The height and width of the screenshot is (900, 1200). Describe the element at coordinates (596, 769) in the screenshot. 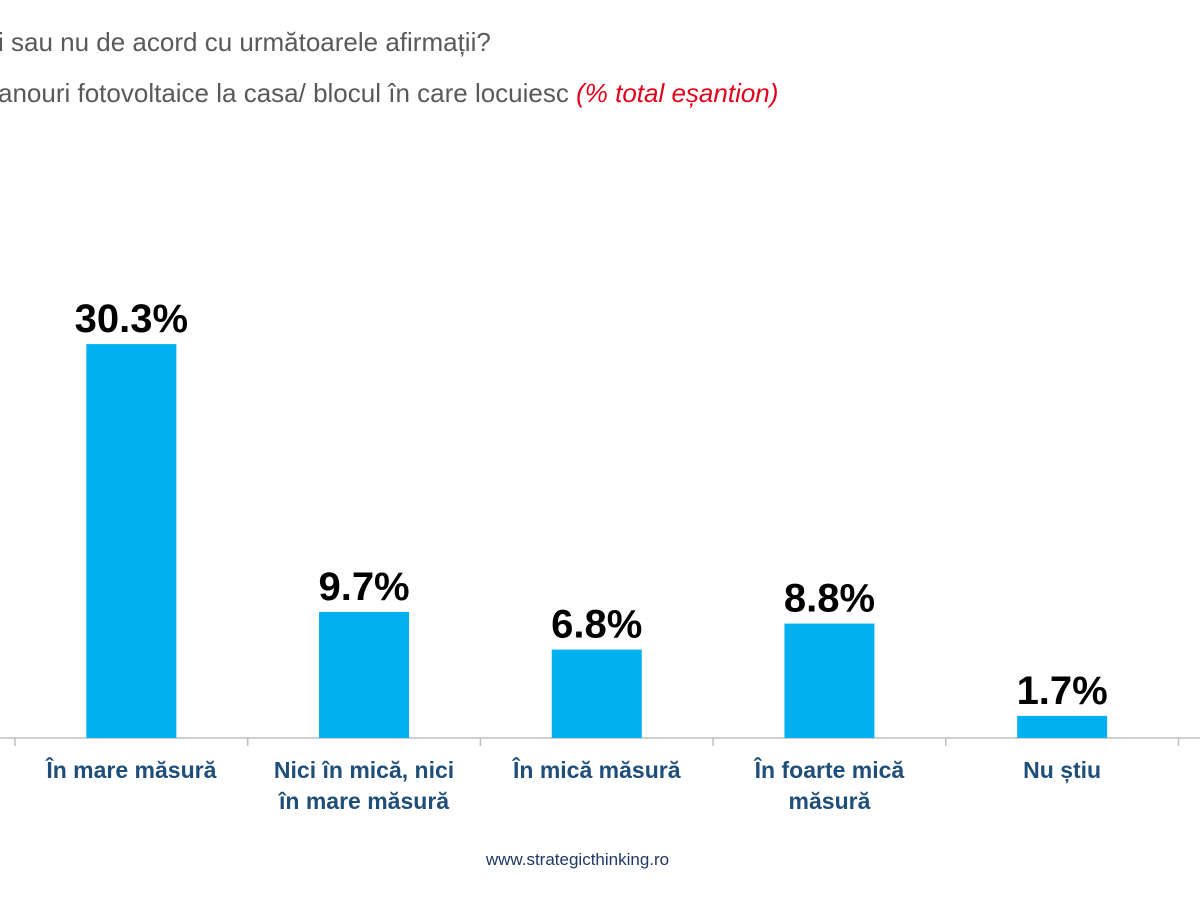

I see `category-label: În mică măsură` at that location.